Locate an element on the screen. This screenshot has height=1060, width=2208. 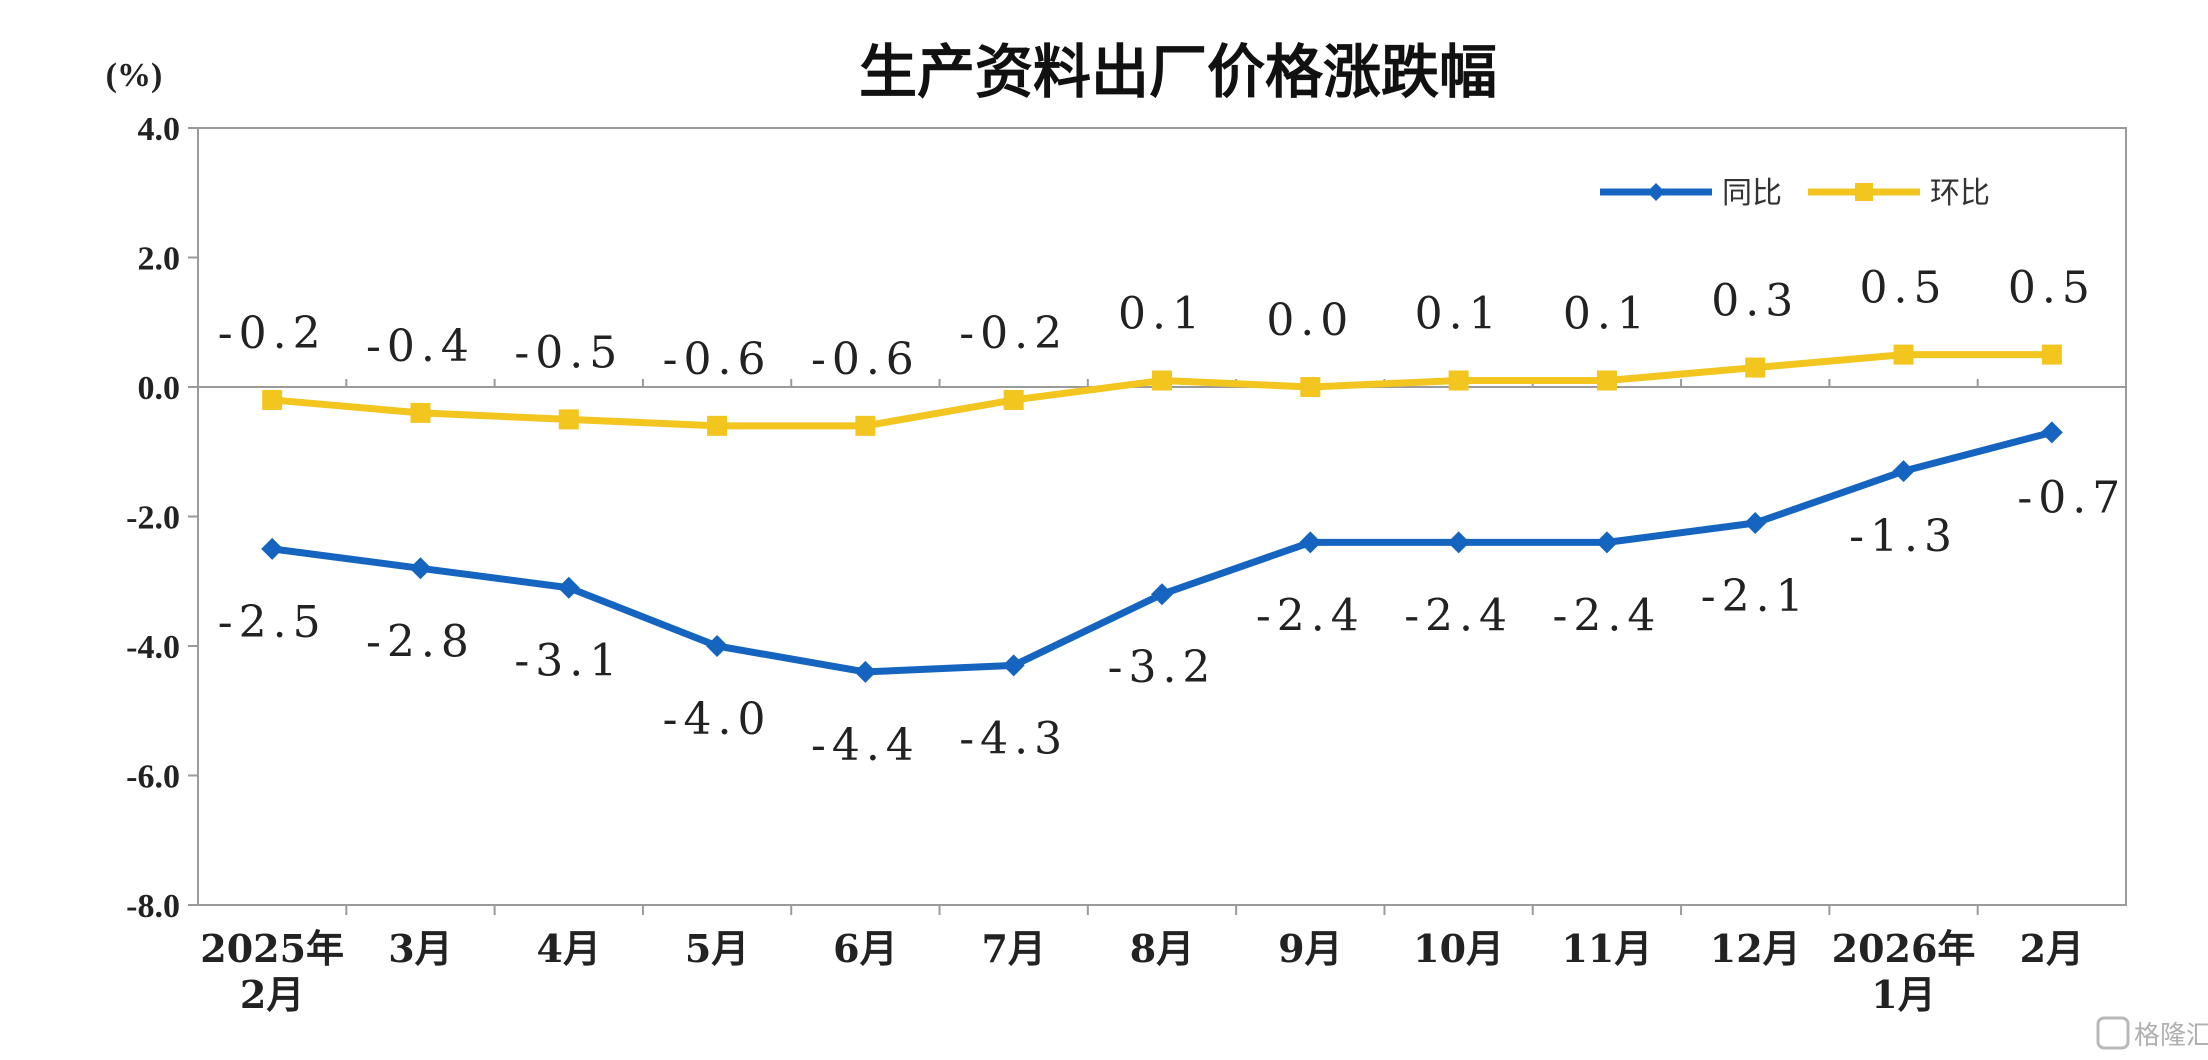
chart-title: 生产资料出厂价格涨跌幅 is located at coordinates (1178, 72).